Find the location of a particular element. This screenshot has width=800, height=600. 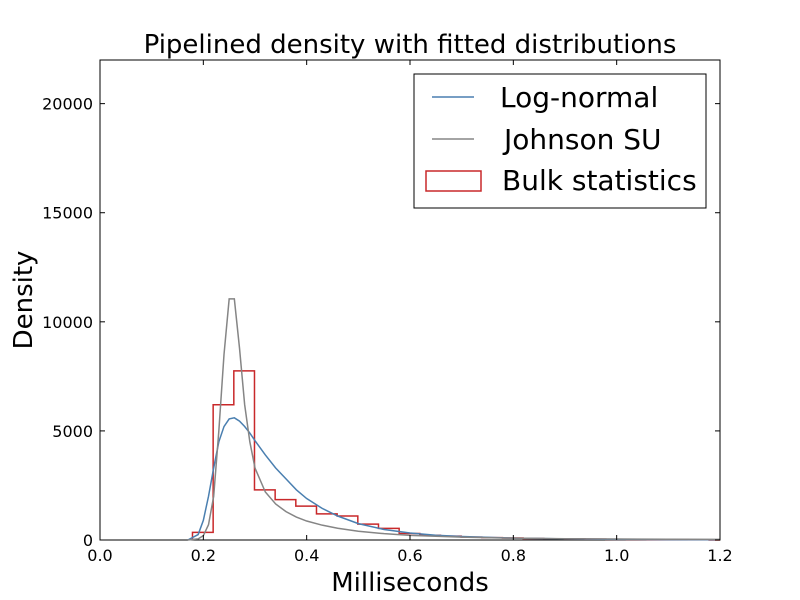

y-tick-label: 5000 is located at coordinates (72, 431).